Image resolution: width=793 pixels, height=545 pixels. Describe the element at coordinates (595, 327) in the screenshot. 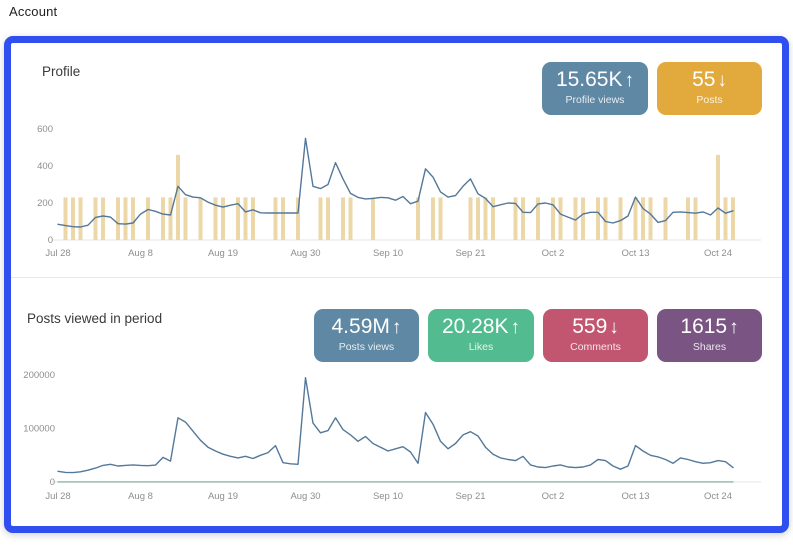

I see `stat-badge-value: 559 ↓` at that location.